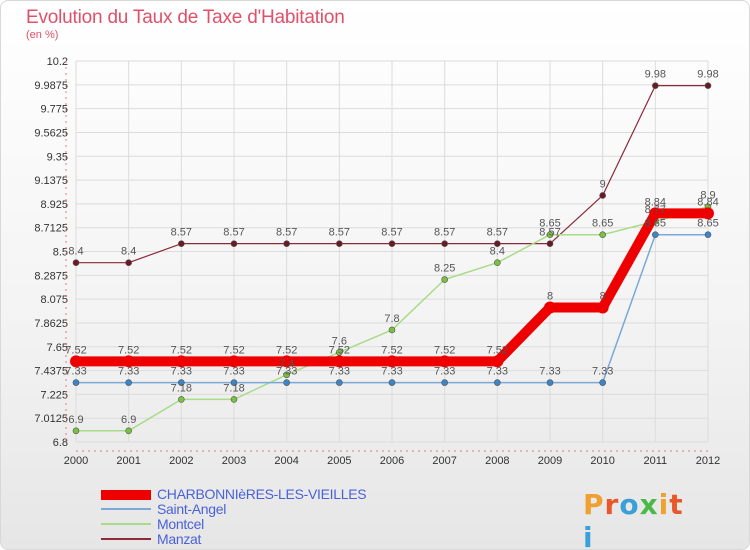 This screenshot has height=550, width=750. What do you see at coordinates (179, 539) in the screenshot?
I see `legend-label-manzat: Manzat` at bounding box center [179, 539].